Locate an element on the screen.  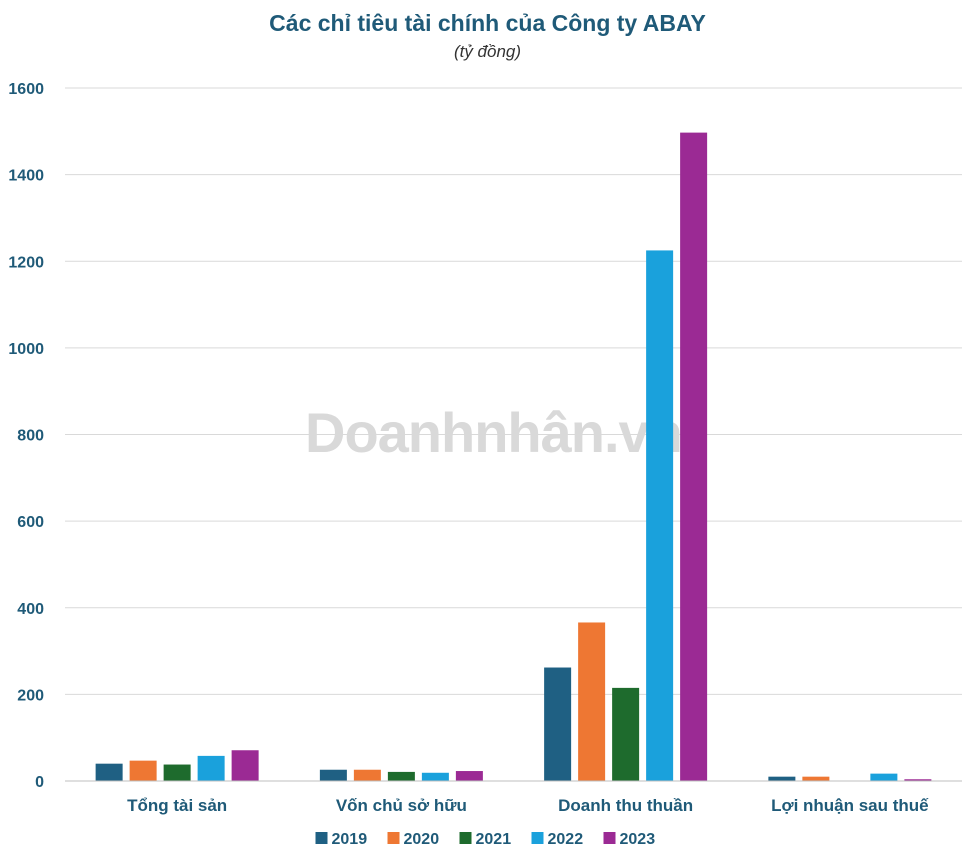
y-tick-label: 1000 is located at coordinates (26, 349).